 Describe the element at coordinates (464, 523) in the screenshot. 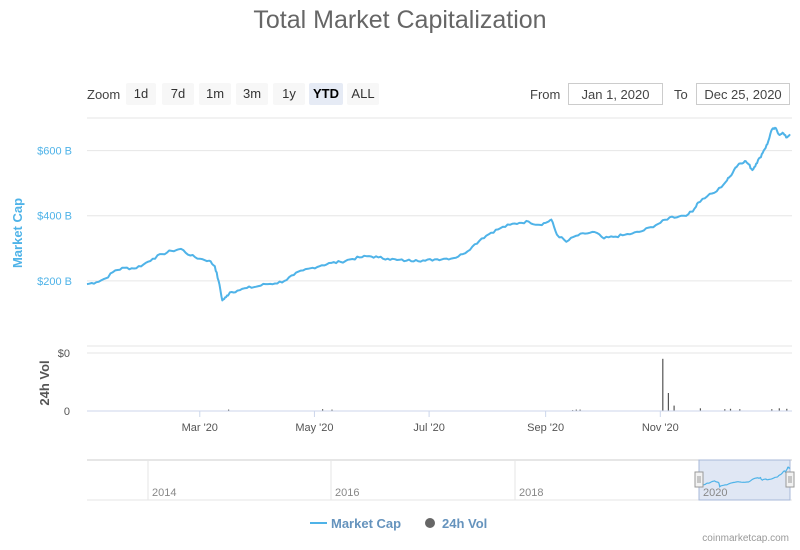

I see `legend-24h-vol-label: 24h Vol` at that location.